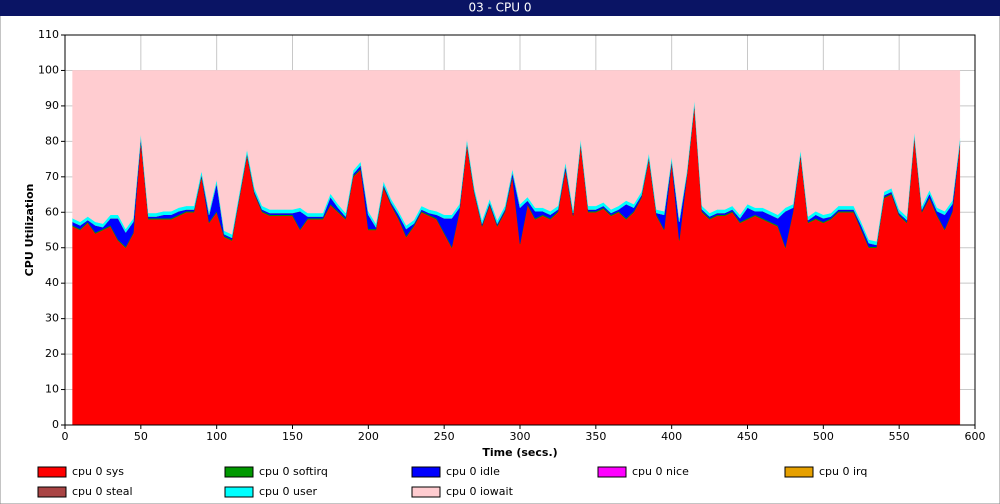 Image resolution: width=1000 pixels, height=504 pixels. What do you see at coordinates (660, 471) in the screenshot?
I see `legend-label: cpu 0 nice` at bounding box center [660, 471].